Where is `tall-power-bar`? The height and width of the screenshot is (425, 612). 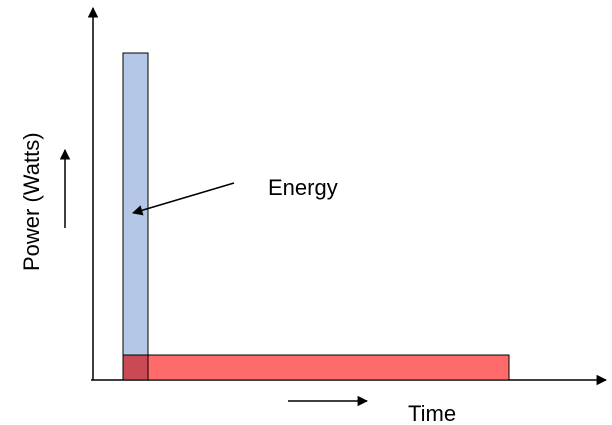
tall-power-bar is located at coordinates (135, 216).